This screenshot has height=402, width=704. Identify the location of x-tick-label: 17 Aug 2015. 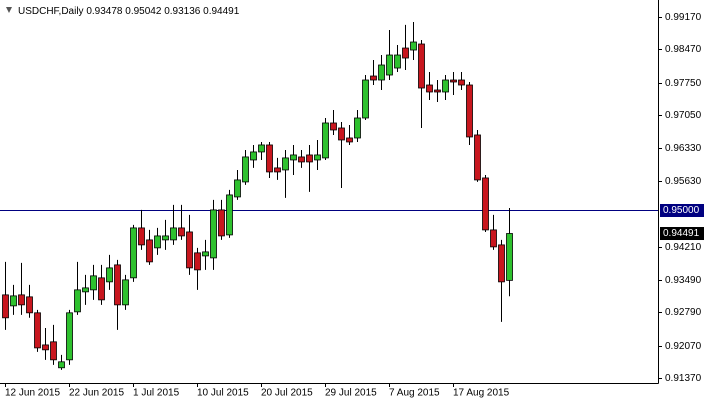
(481, 393).